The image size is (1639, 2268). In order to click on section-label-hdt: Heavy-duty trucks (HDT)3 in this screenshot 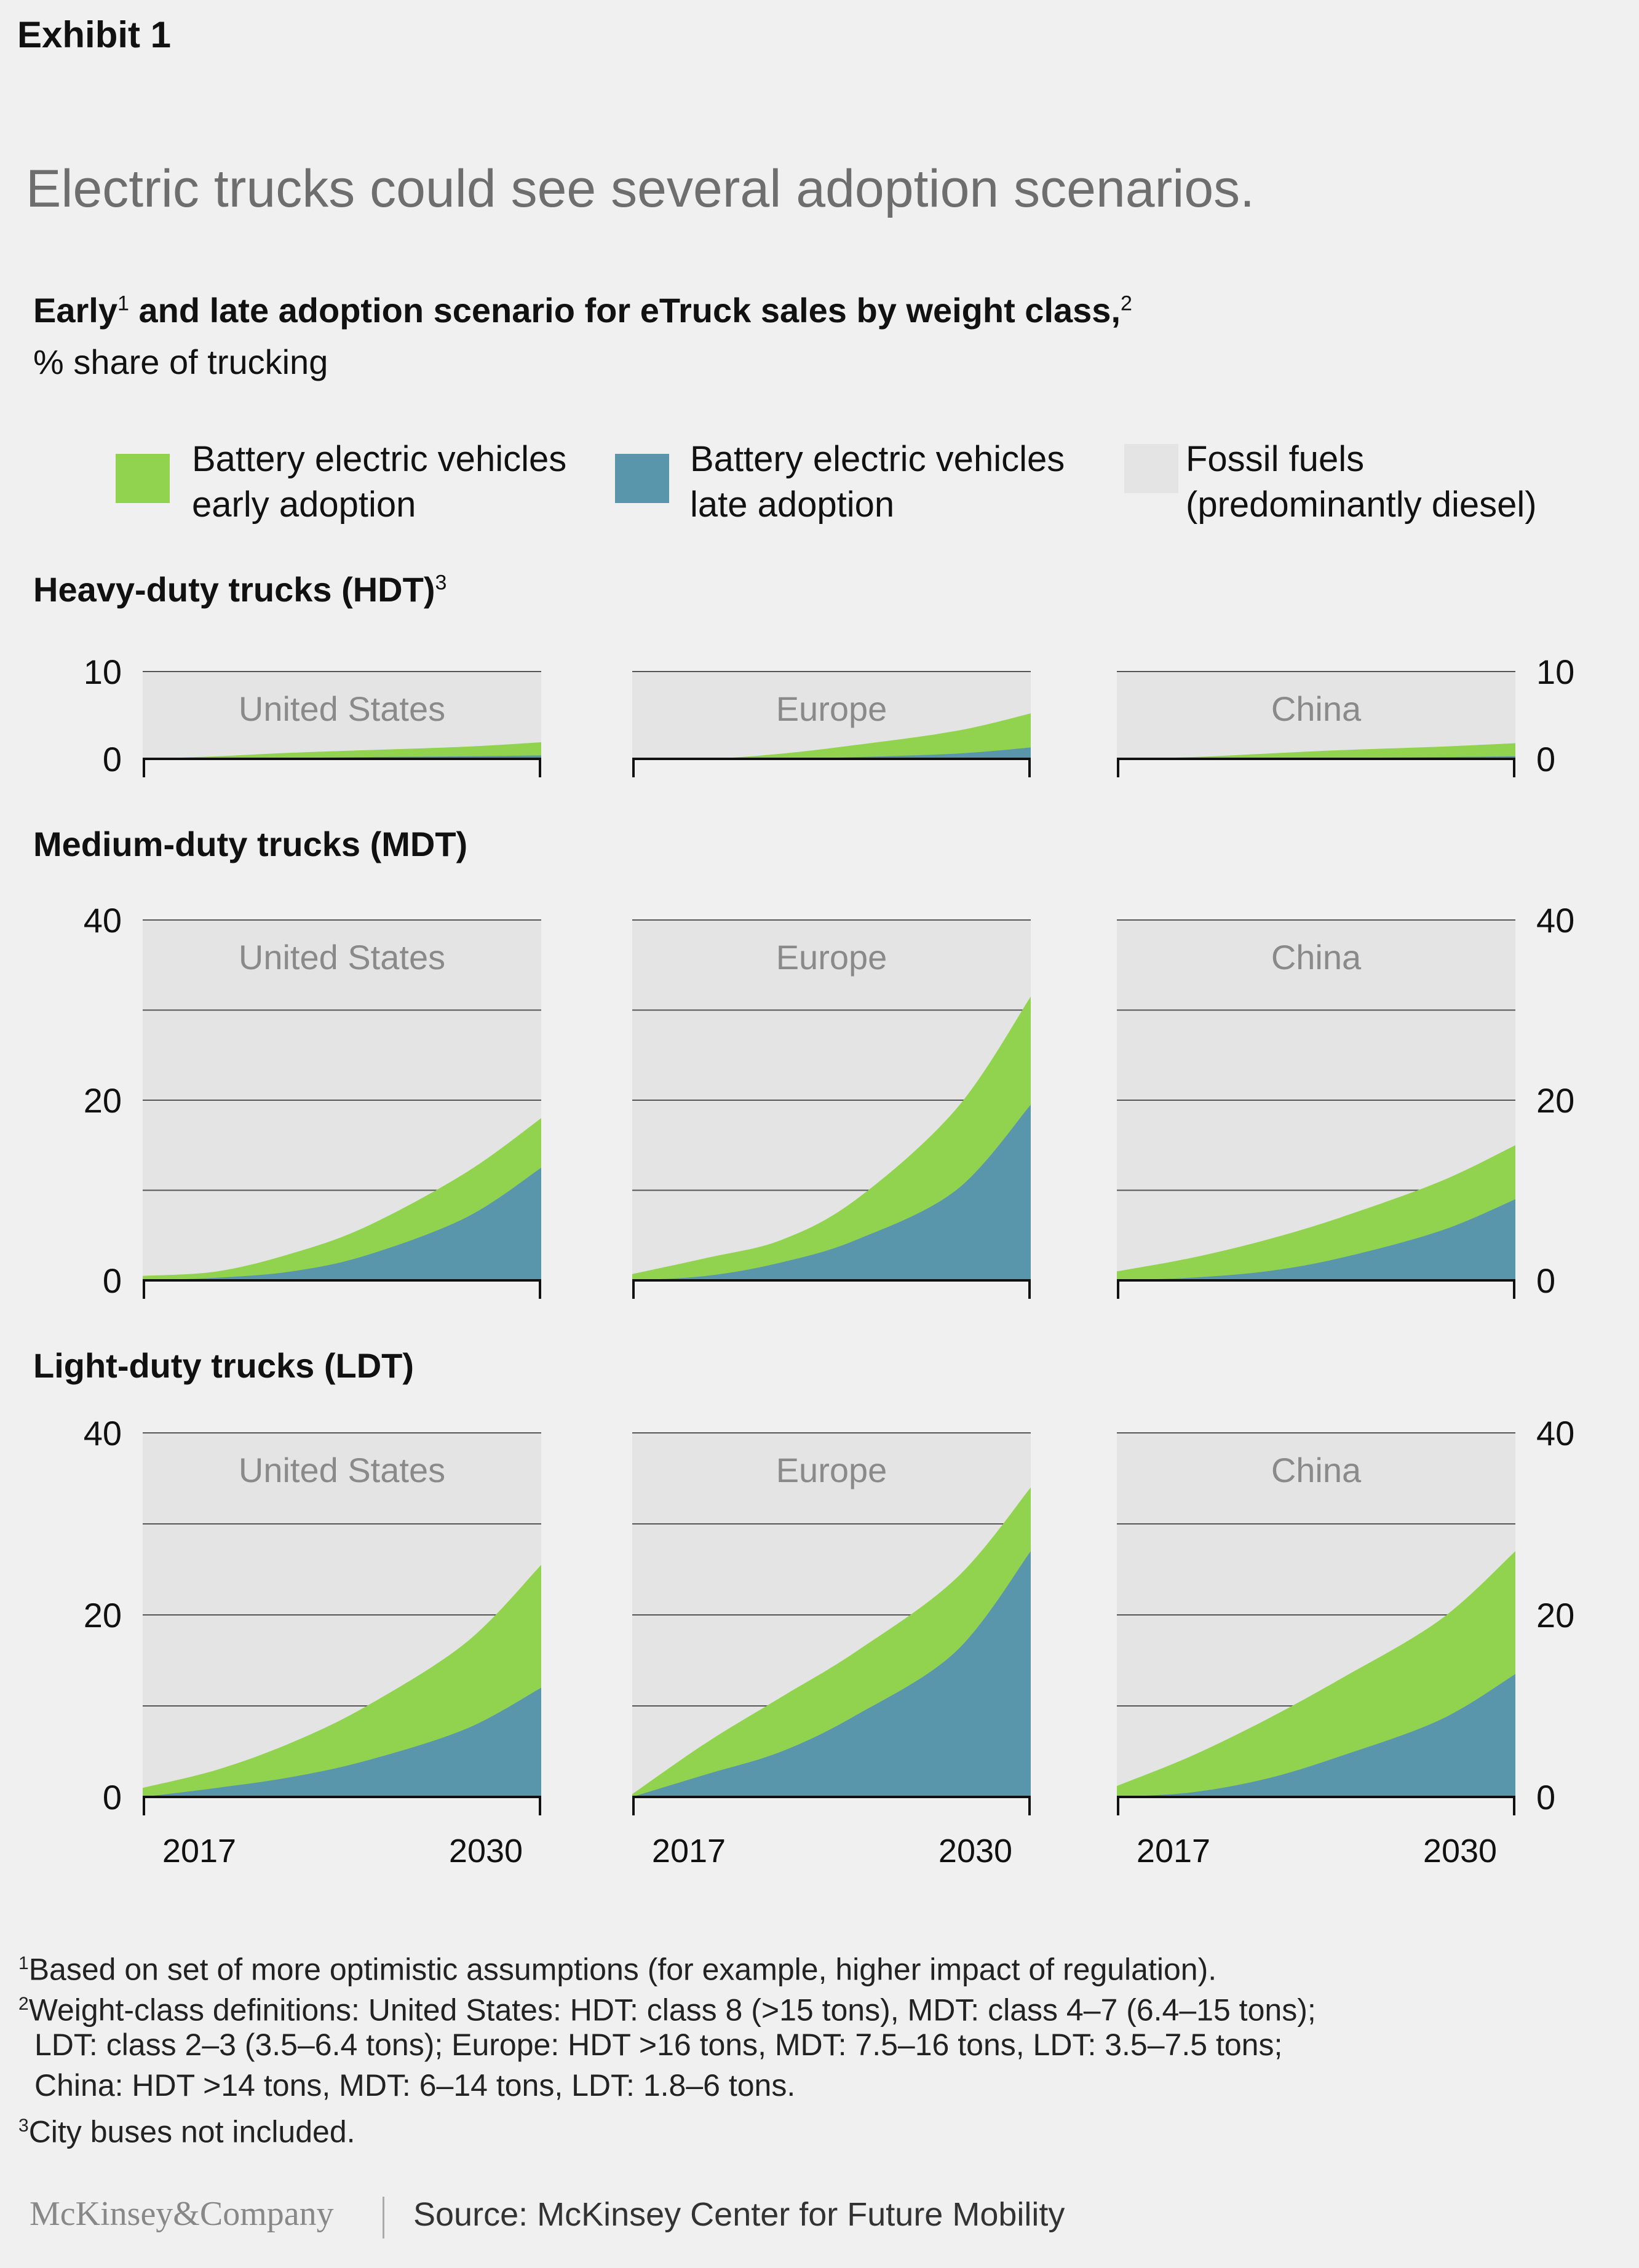, I will do `click(239, 589)`.